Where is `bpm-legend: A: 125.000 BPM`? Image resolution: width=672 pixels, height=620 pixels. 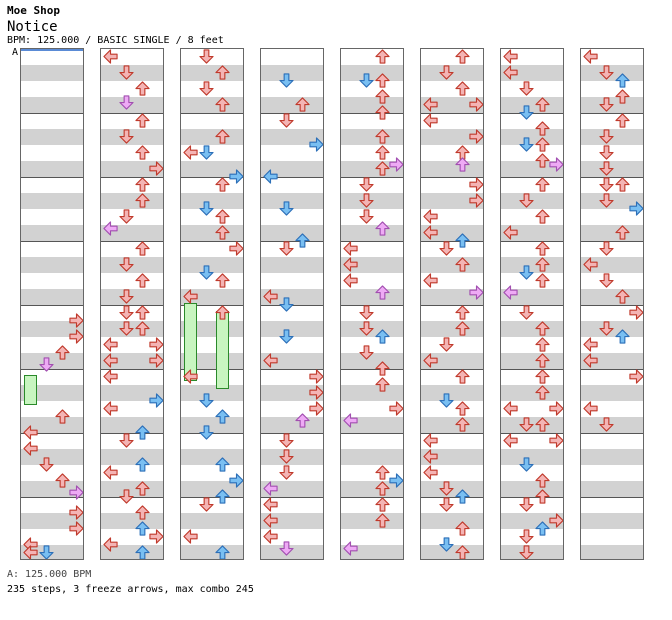 bpm-legend: A: 125.000 BPM is located at coordinates (49, 574).